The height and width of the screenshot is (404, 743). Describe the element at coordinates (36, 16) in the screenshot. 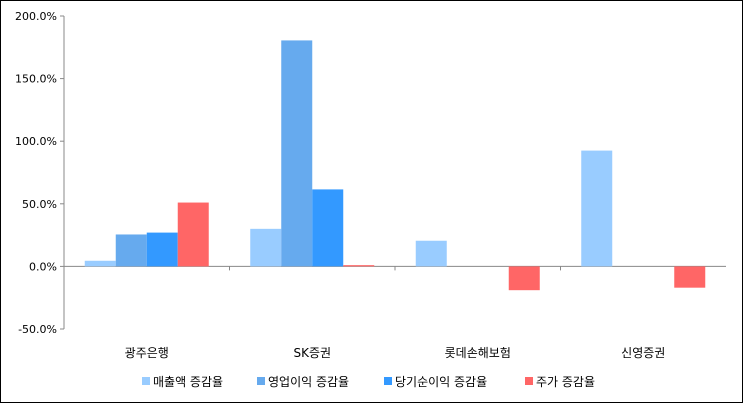

I see `y-tick-label: 200.0%` at that location.